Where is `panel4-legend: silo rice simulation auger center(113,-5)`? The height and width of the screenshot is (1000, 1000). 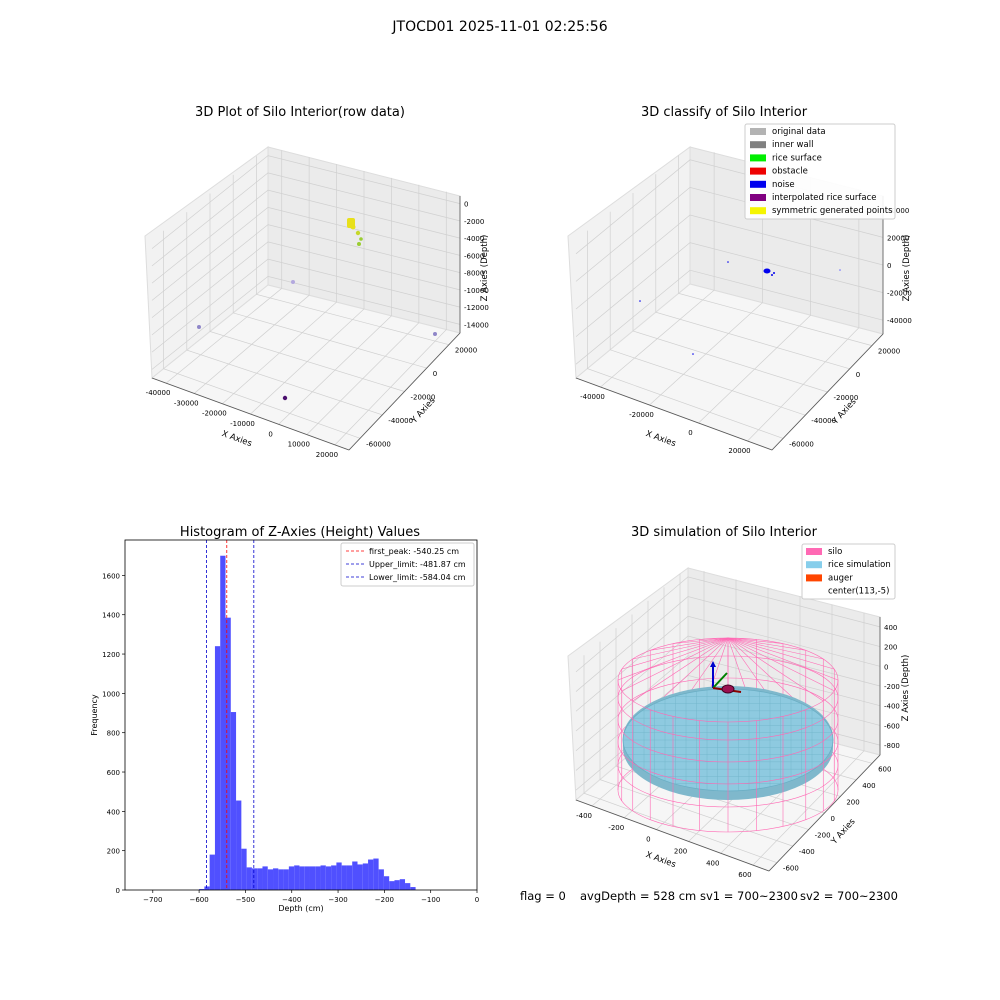 panel4-legend: silo rice simulation auger center(113,-5) is located at coordinates (848, 571).